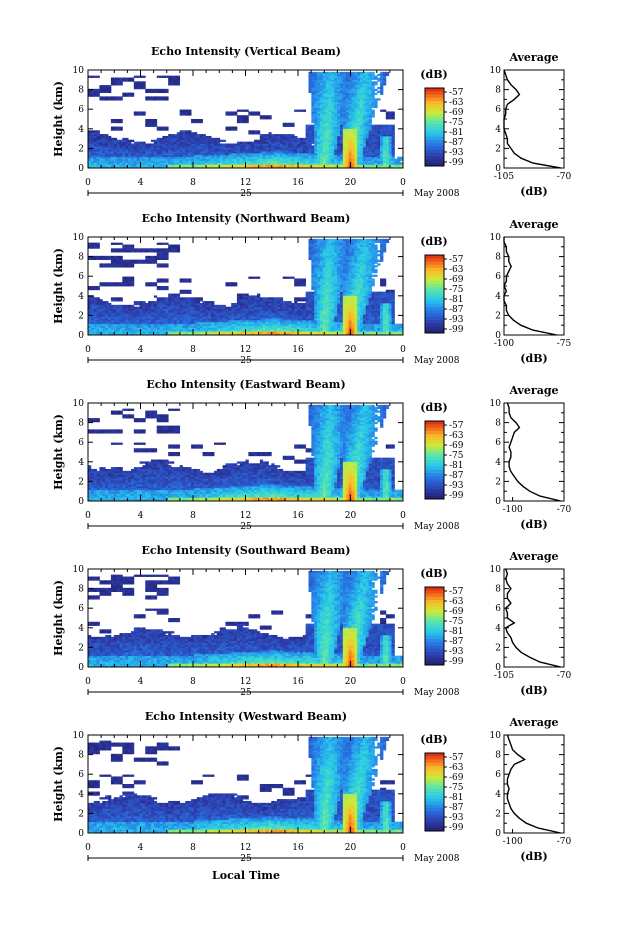 The image size is (621, 929). What do you see at coordinates (298, 183) in the screenshot?
I see `x-tick-label: 16` at bounding box center [298, 183].